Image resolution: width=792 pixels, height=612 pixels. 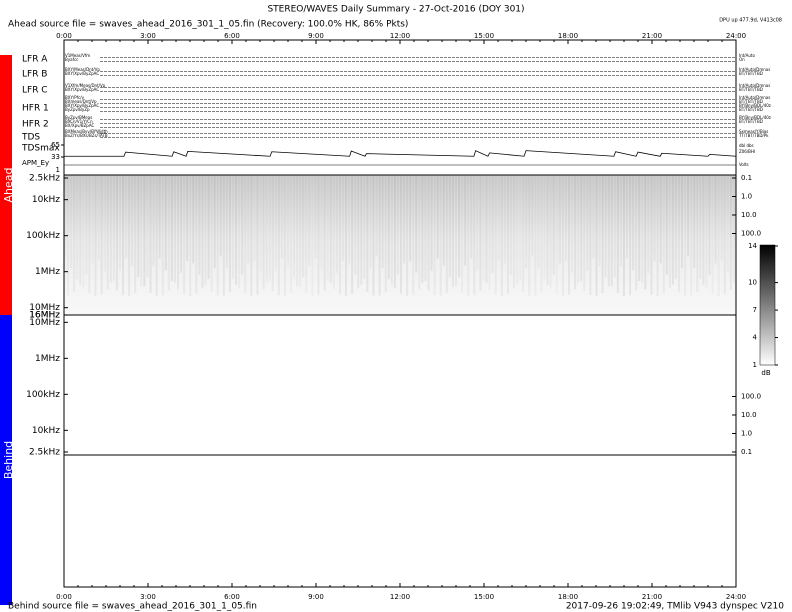 What do you see at coordinates (58, 170) in the screenshot?
I see `apm-tick-label: 1` at bounding box center [58, 170].